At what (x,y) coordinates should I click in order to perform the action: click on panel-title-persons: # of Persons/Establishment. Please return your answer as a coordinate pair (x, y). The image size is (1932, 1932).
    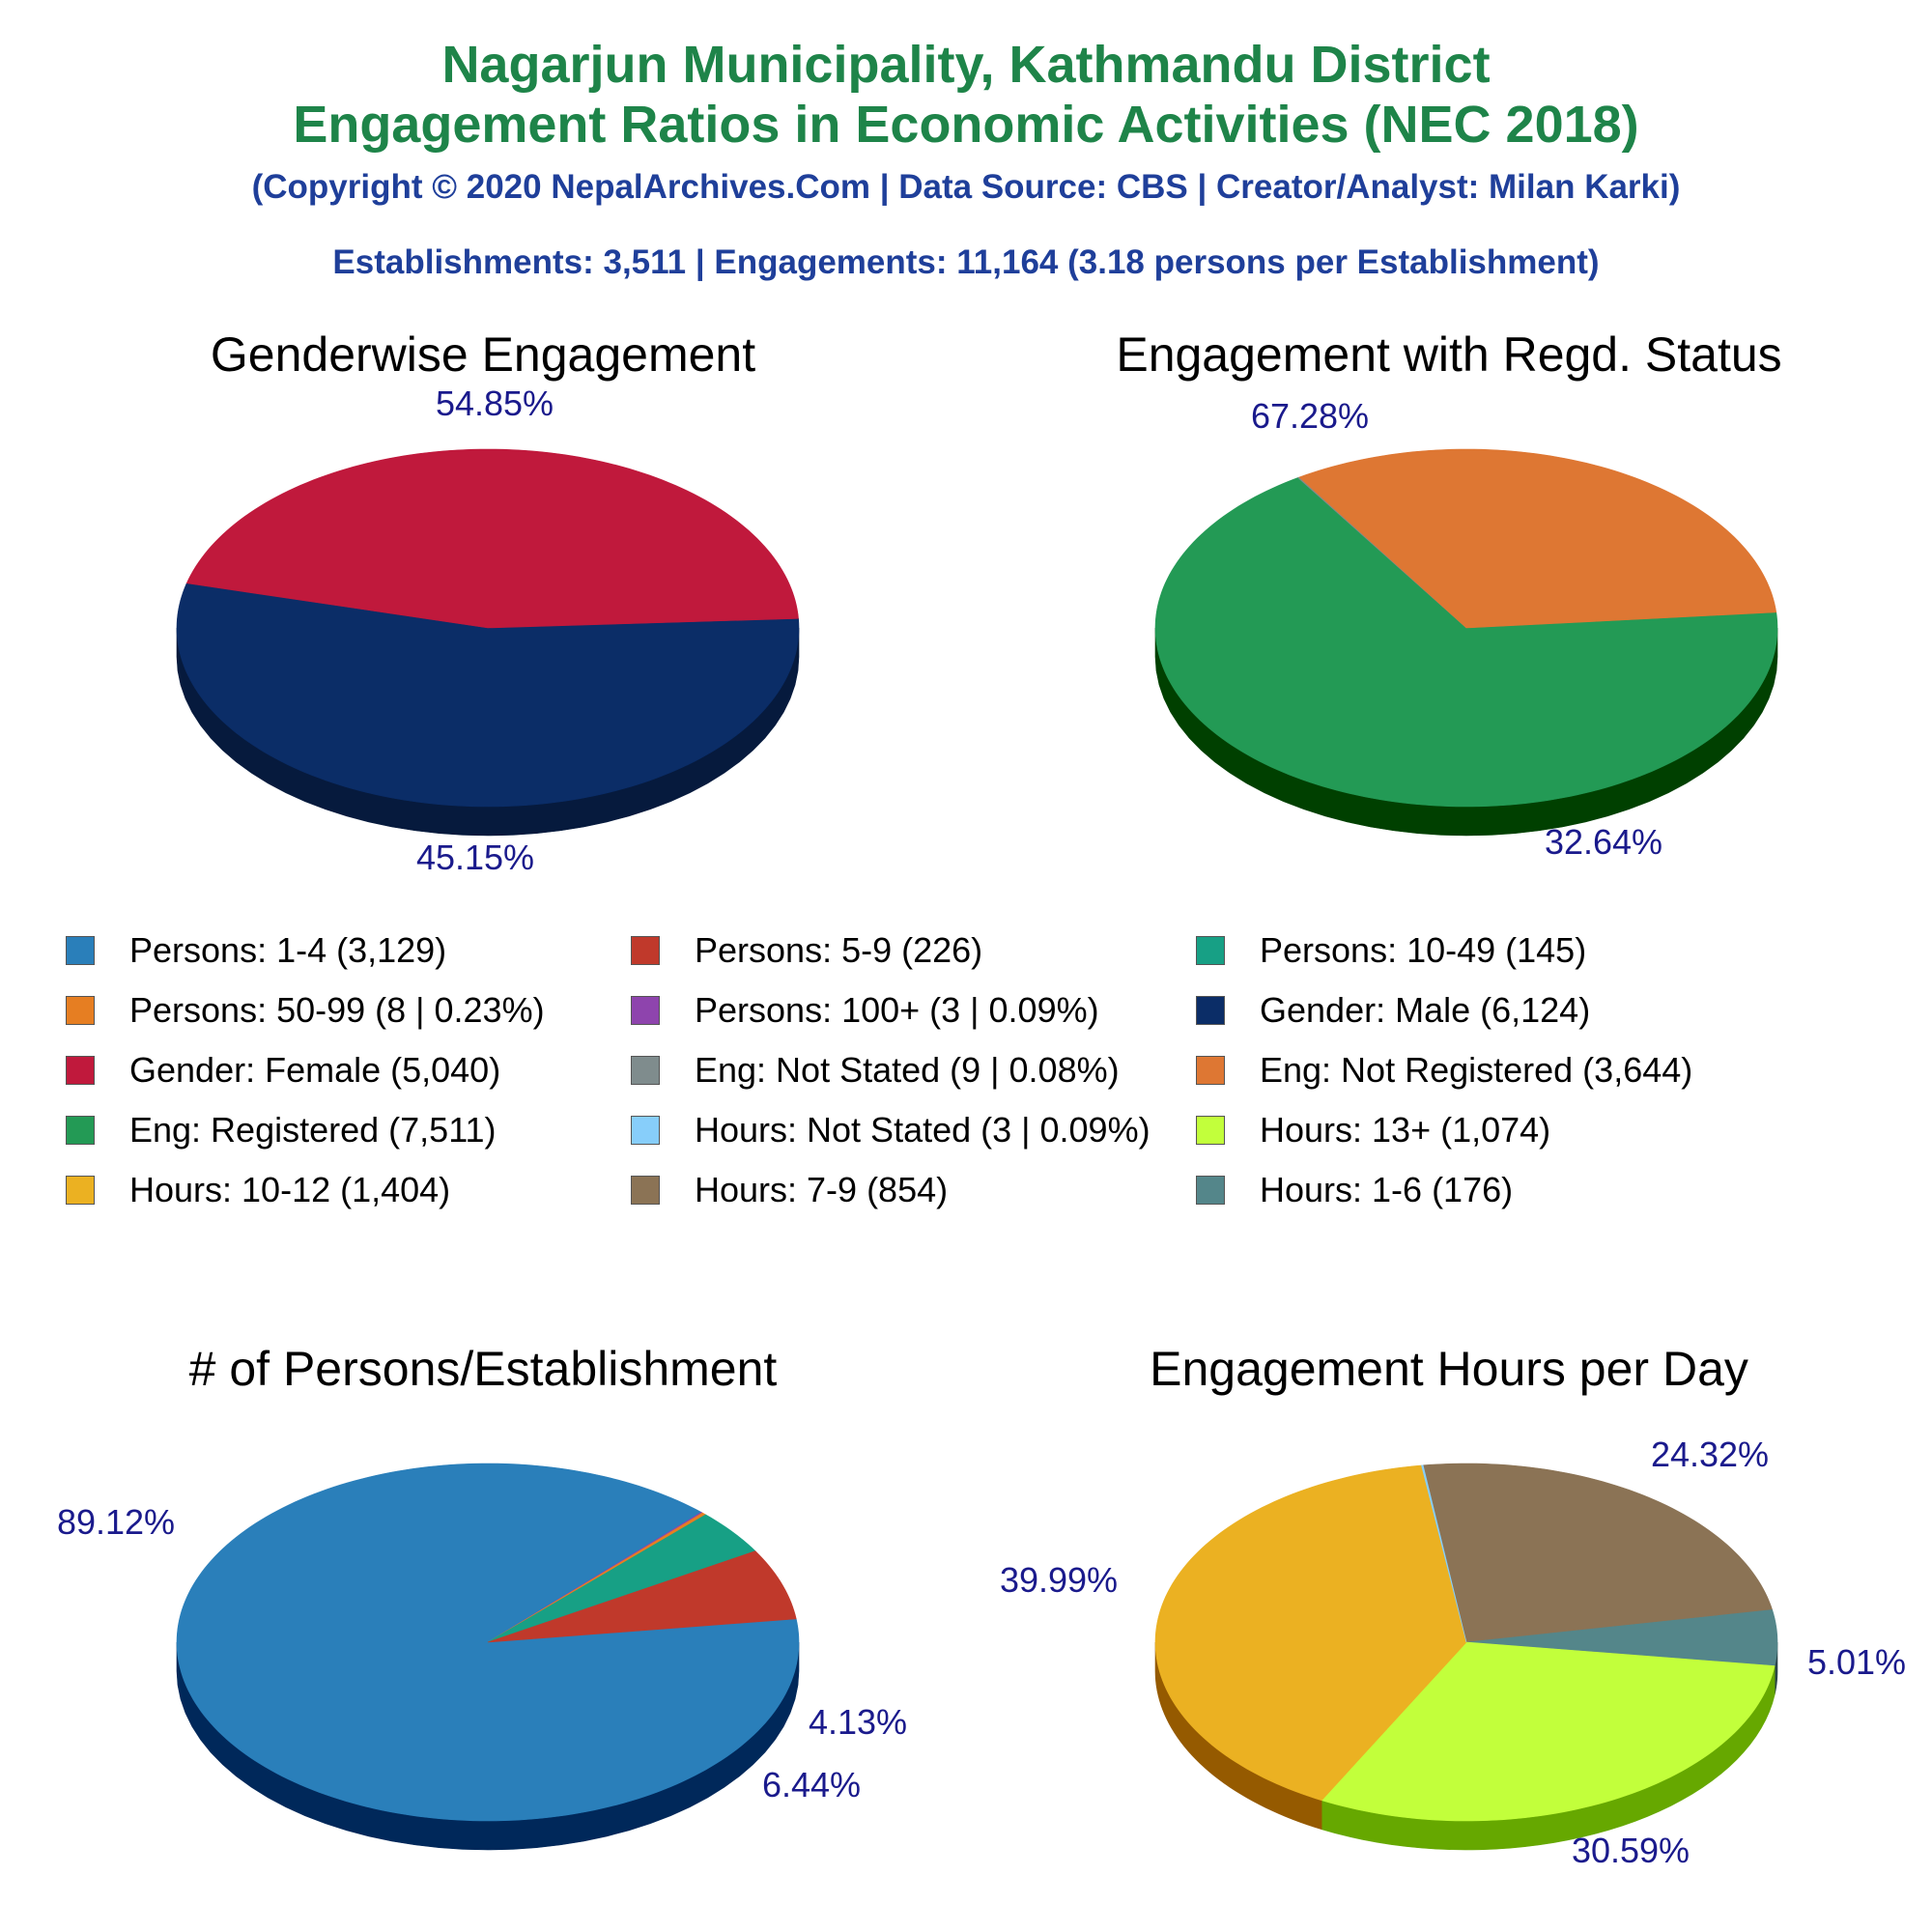
    Looking at the image, I should click on (483, 1369).